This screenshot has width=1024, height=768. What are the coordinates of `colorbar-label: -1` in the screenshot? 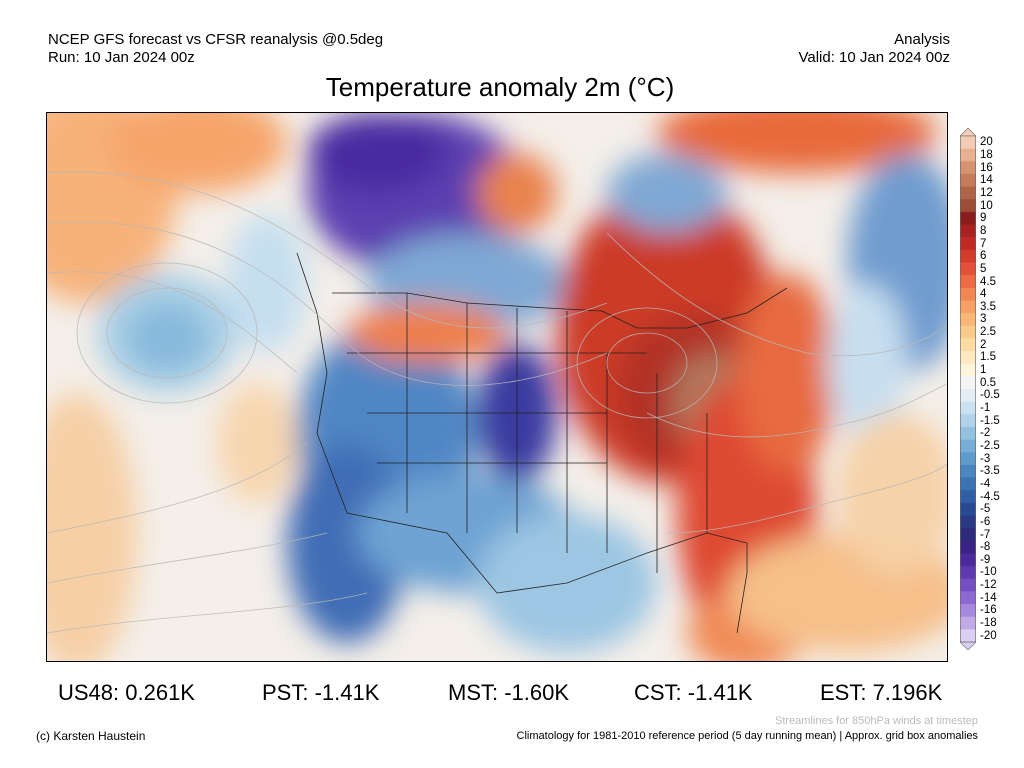 It's located at (985, 408).